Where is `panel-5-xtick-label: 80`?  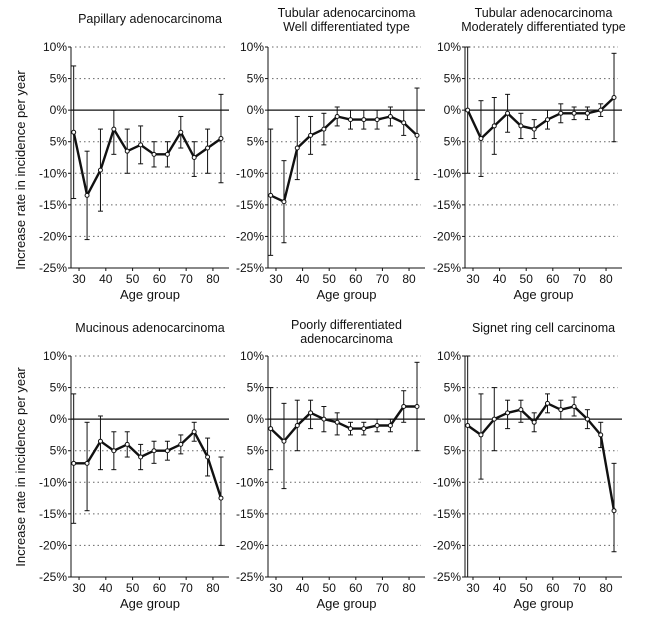 panel-5-xtick-label: 80 is located at coordinates (409, 588).